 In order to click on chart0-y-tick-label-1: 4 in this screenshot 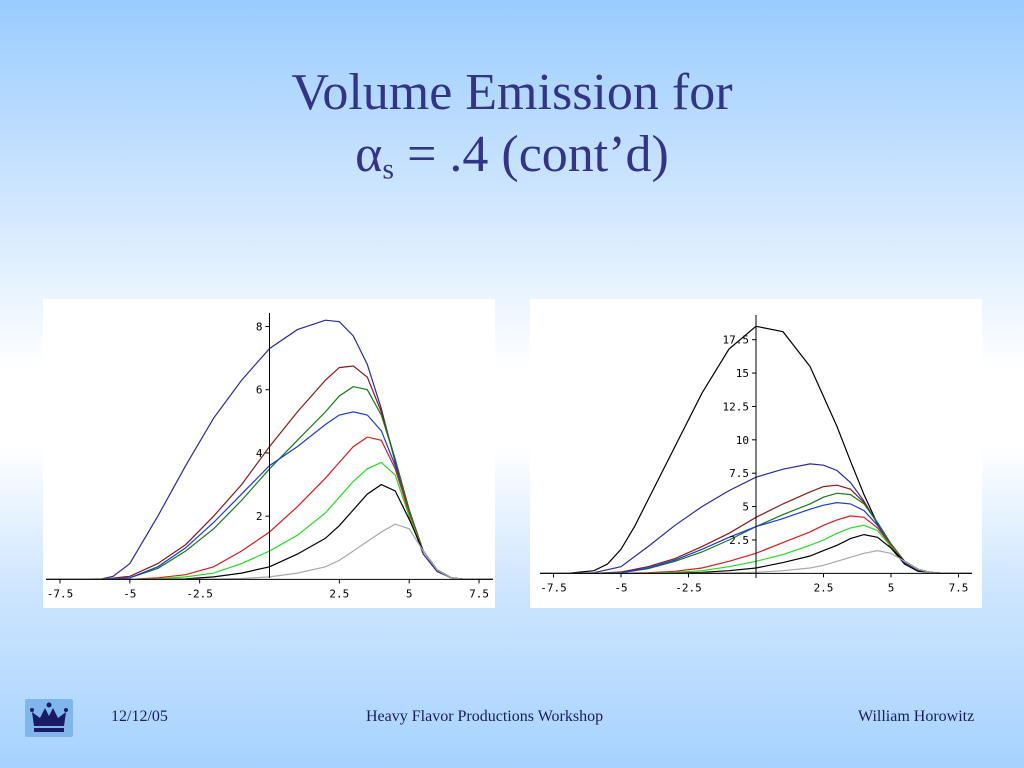, I will do `click(259, 453)`.